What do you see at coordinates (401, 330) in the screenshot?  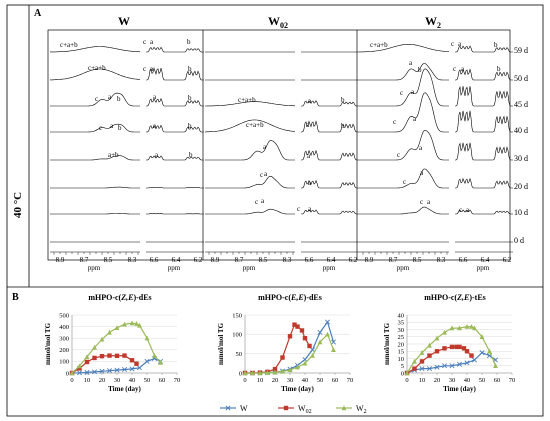 I see `y-tick-label: 30` at bounding box center [401, 330].